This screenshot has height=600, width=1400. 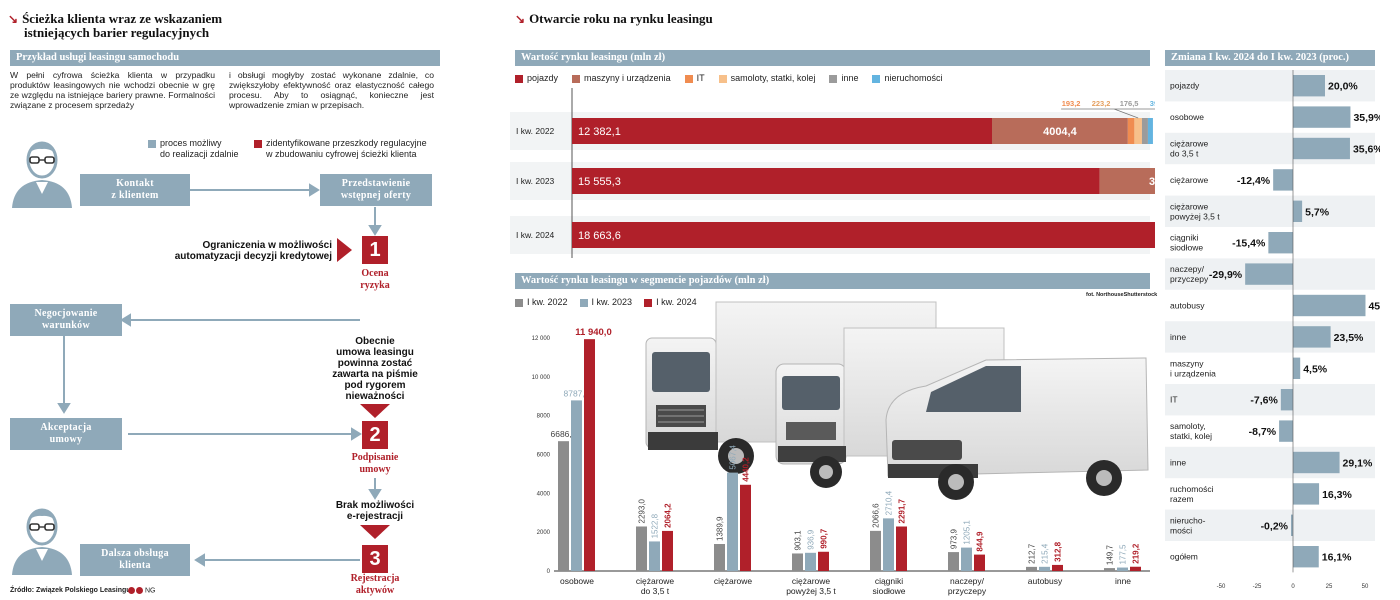 I want to click on chart3-category-label: naczepy/, so click(x=1187, y=269).